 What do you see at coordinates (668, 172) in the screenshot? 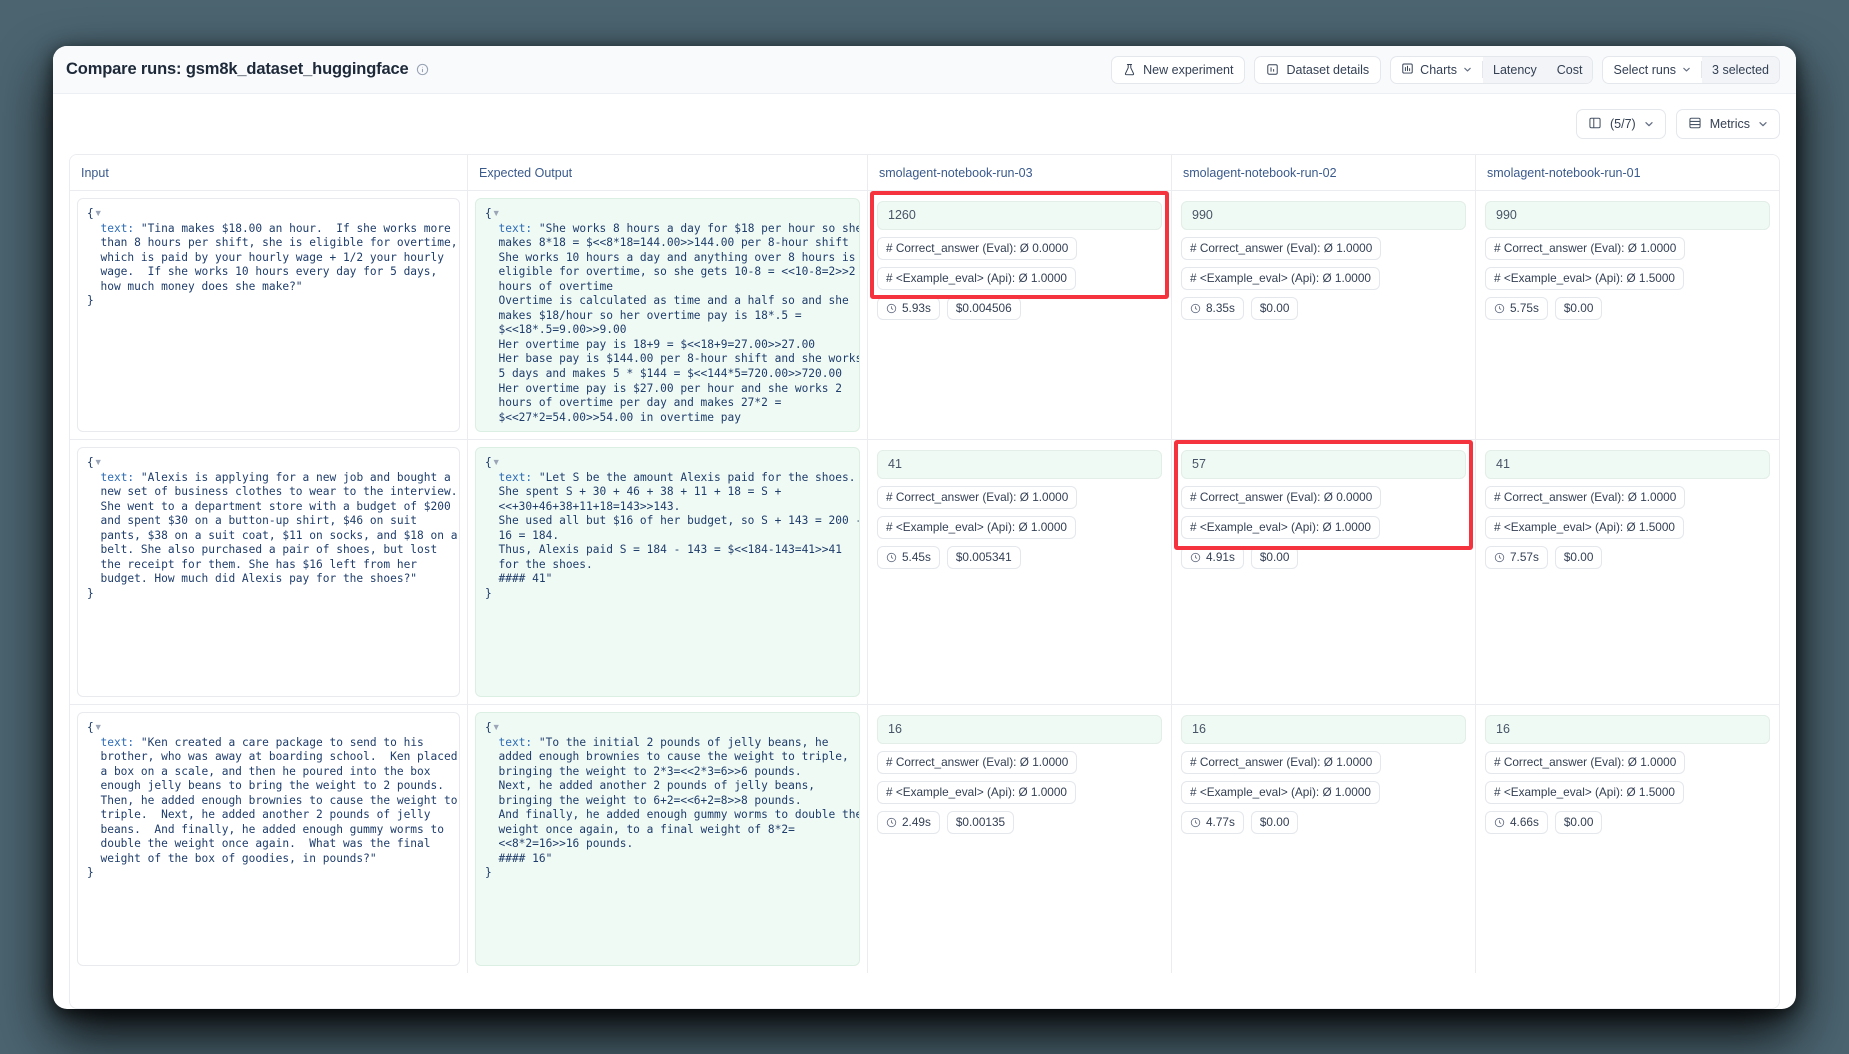
I see `column-header-expected: Expected Output` at bounding box center [668, 172].